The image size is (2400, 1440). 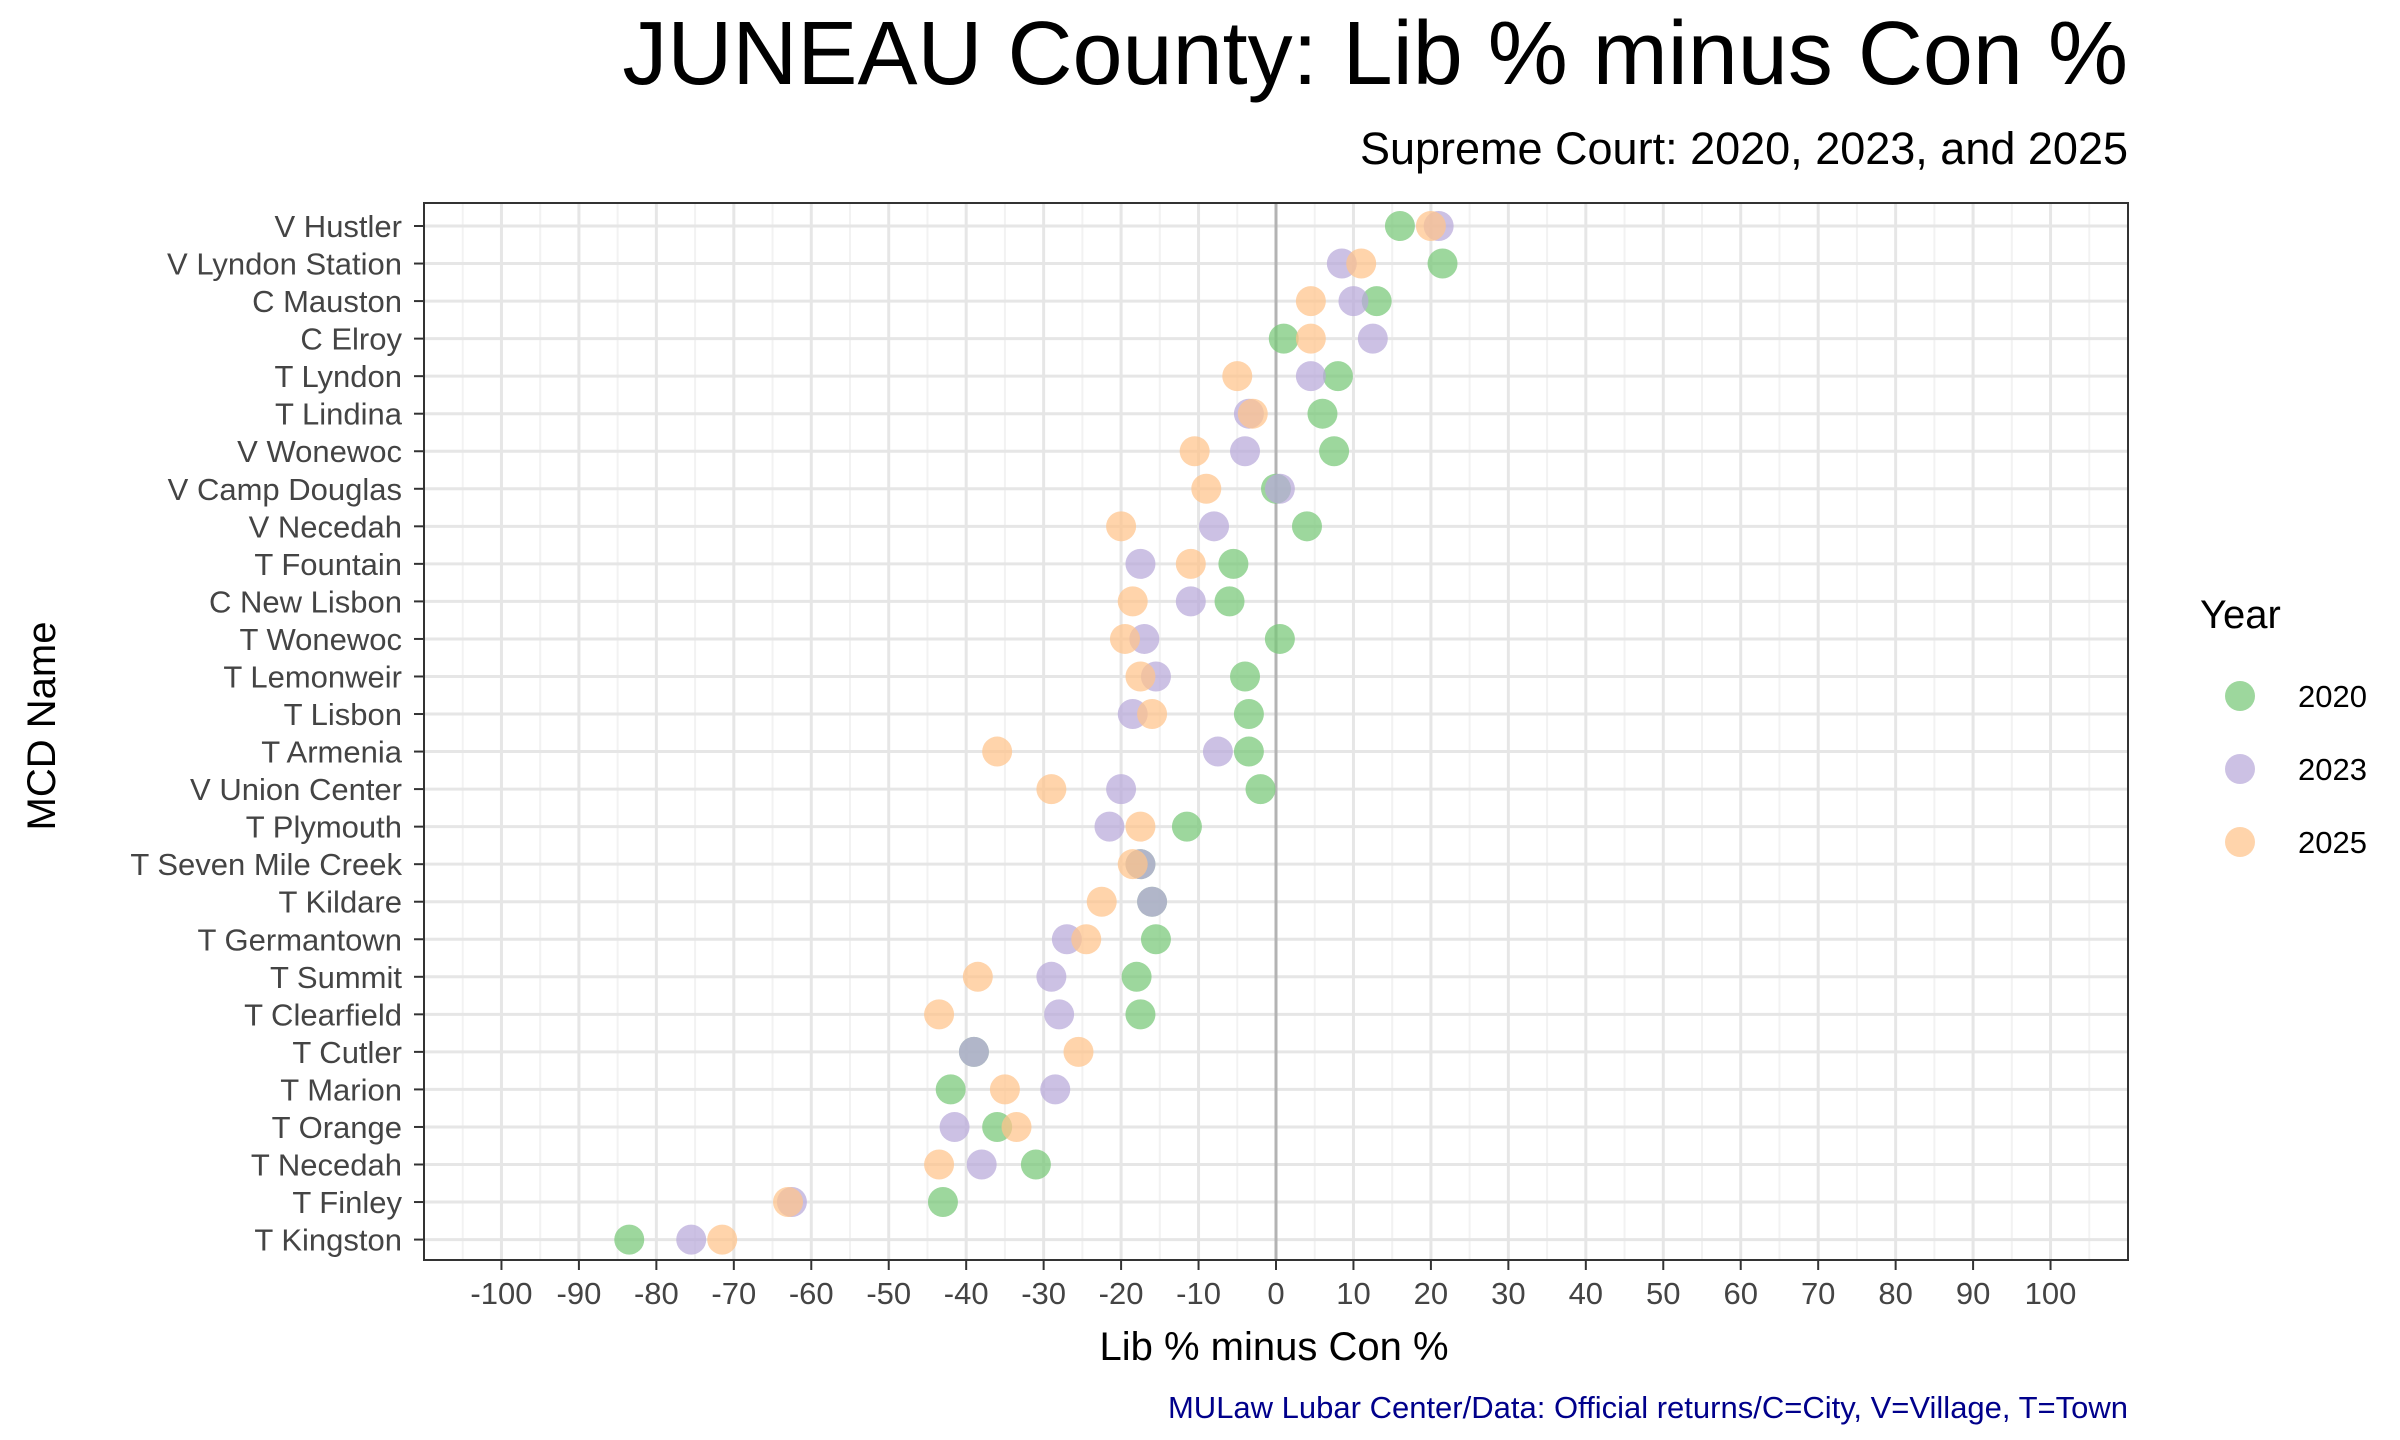 I want to click on x-tick-label: 70, so click(x=1818, y=1293).